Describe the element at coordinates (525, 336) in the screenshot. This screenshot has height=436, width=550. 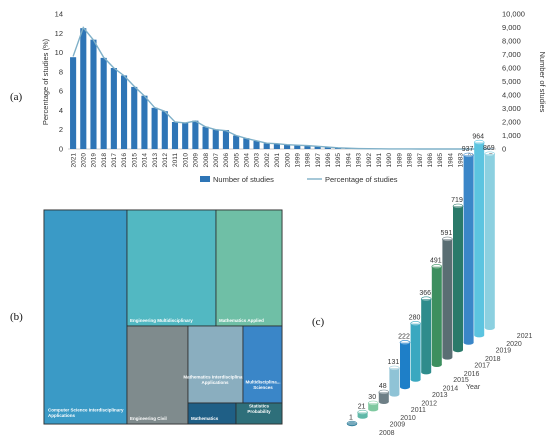
I see `year-tick: 2021` at that location.